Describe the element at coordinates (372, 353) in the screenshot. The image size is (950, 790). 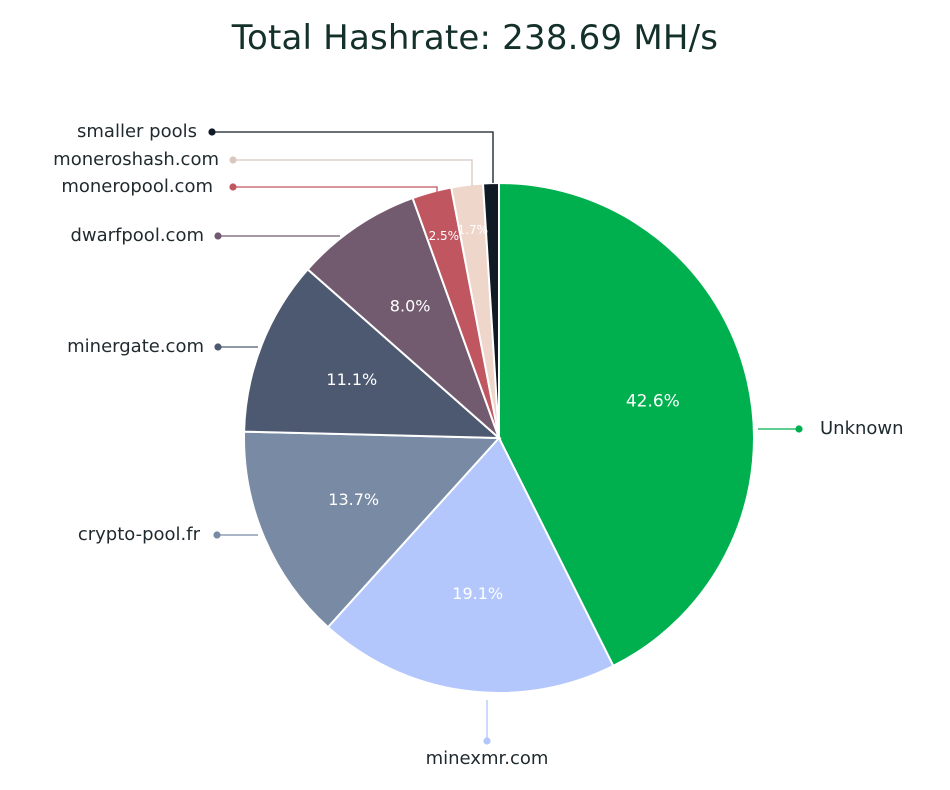
I see `pie-slice-minergate-com` at that location.